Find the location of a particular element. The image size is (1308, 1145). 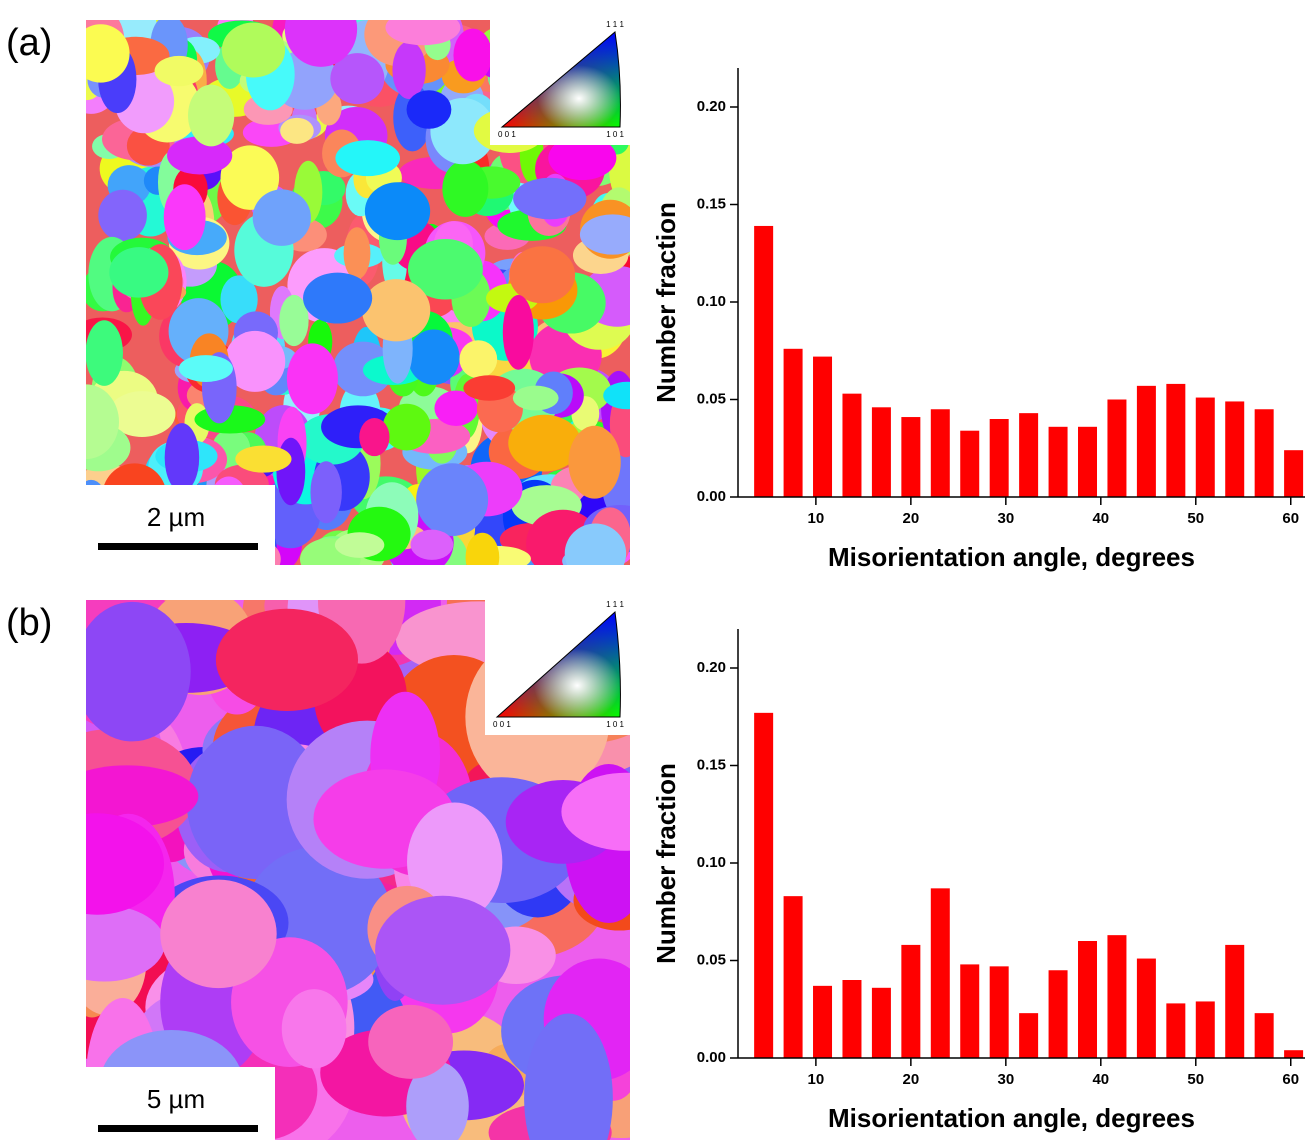

x-tick-label: 20 is located at coordinates (911, 1079).